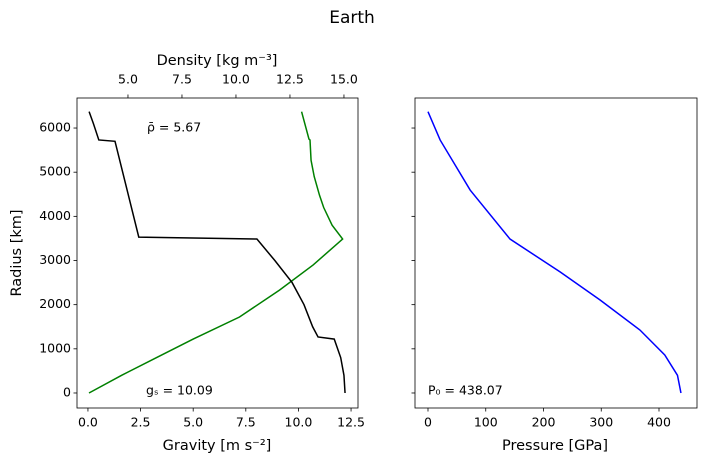 The width and height of the screenshot is (705, 468). Describe the element at coordinates (217, 61) in the screenshot. I see `x2-axis-label: Density [kg m⁻³]` at that location.